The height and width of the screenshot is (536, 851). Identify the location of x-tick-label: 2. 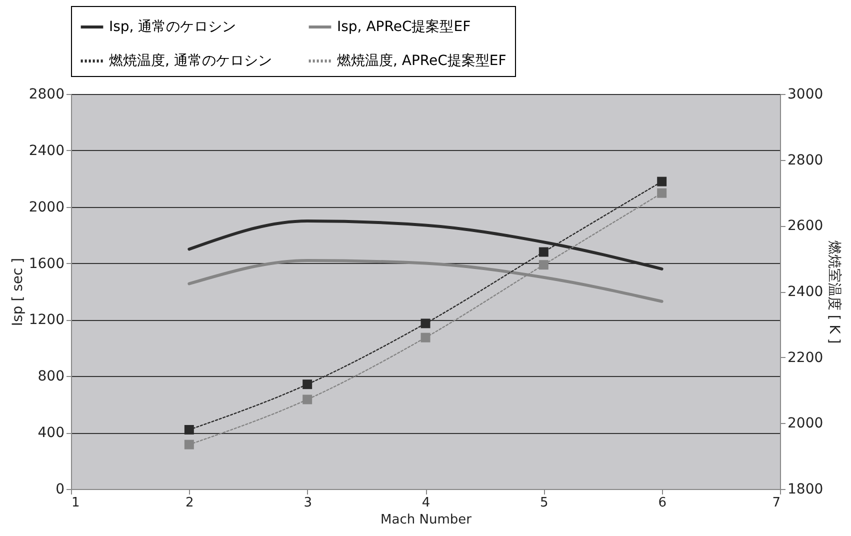
(190, 503).